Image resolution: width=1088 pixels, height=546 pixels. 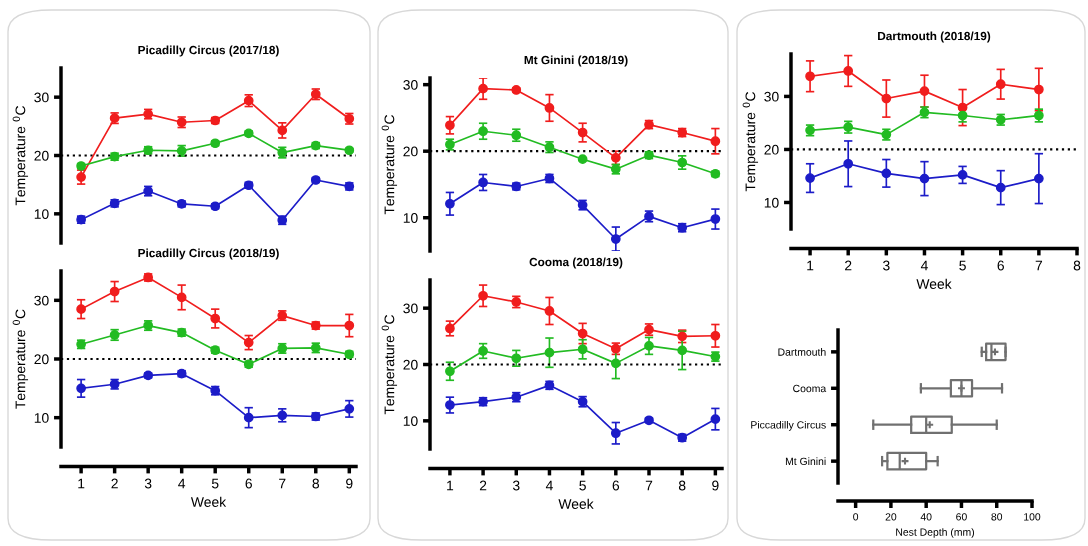 What do you see at coordinates (788, 425) in the screenshot?
I see `y-tick-label: Piccadilly Circus` at bounding box center [788, 425].